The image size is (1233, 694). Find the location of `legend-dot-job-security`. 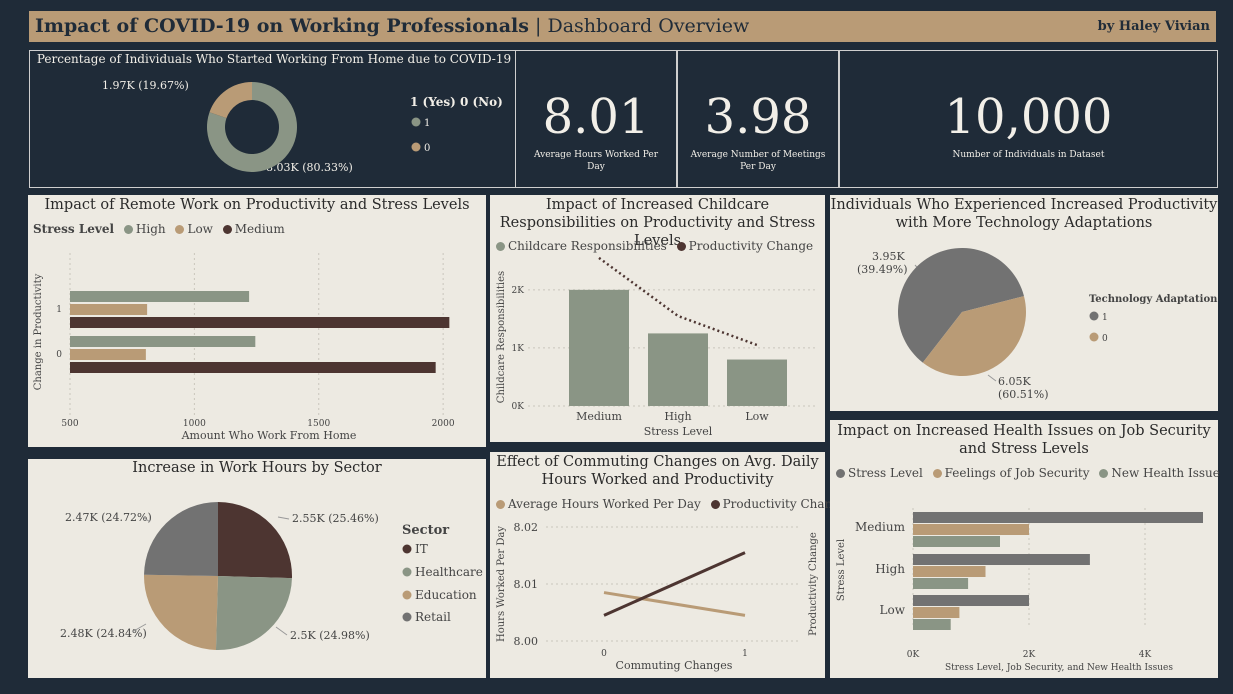

legend-dot-job-security is located at coordinates (937, 473).